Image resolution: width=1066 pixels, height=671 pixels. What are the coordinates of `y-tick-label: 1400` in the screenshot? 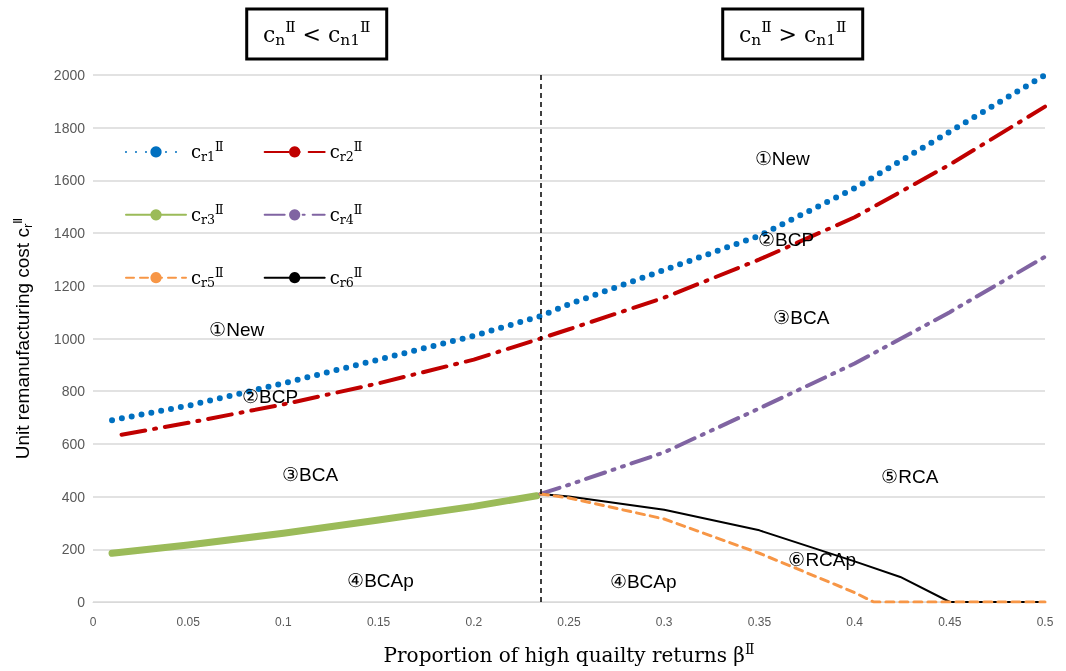 It's located at (69, 233).